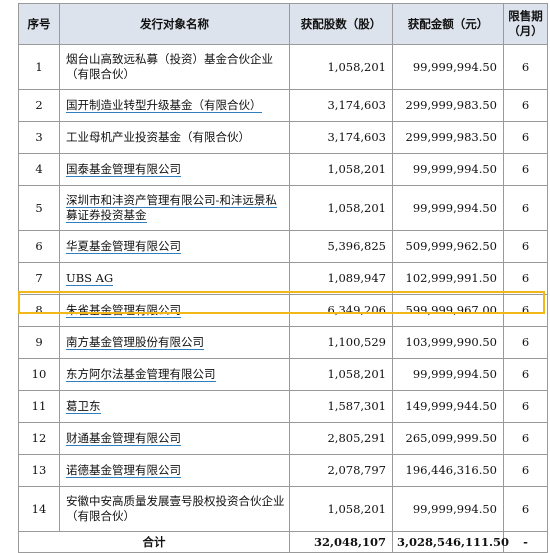 This screenshot has height=553, width=550. Describe the element at coordinates (174, 67) in the screenshot. I see `row-name: 烟台山高致远私募（投资）基金合伙企业（有限合伙）` at that location.